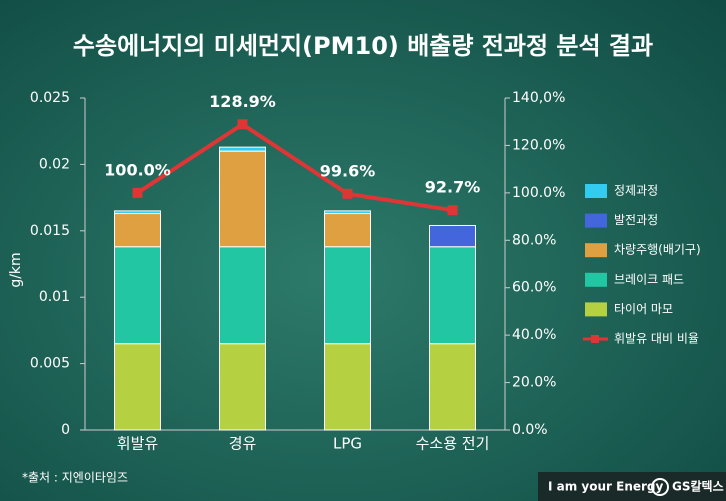 This screenshot has width=726, height=501. What do you see at coordinates (649, 279) in the screenshot?
I see `legend-label: 브레이크 패드` at bounding box center [649, 279].